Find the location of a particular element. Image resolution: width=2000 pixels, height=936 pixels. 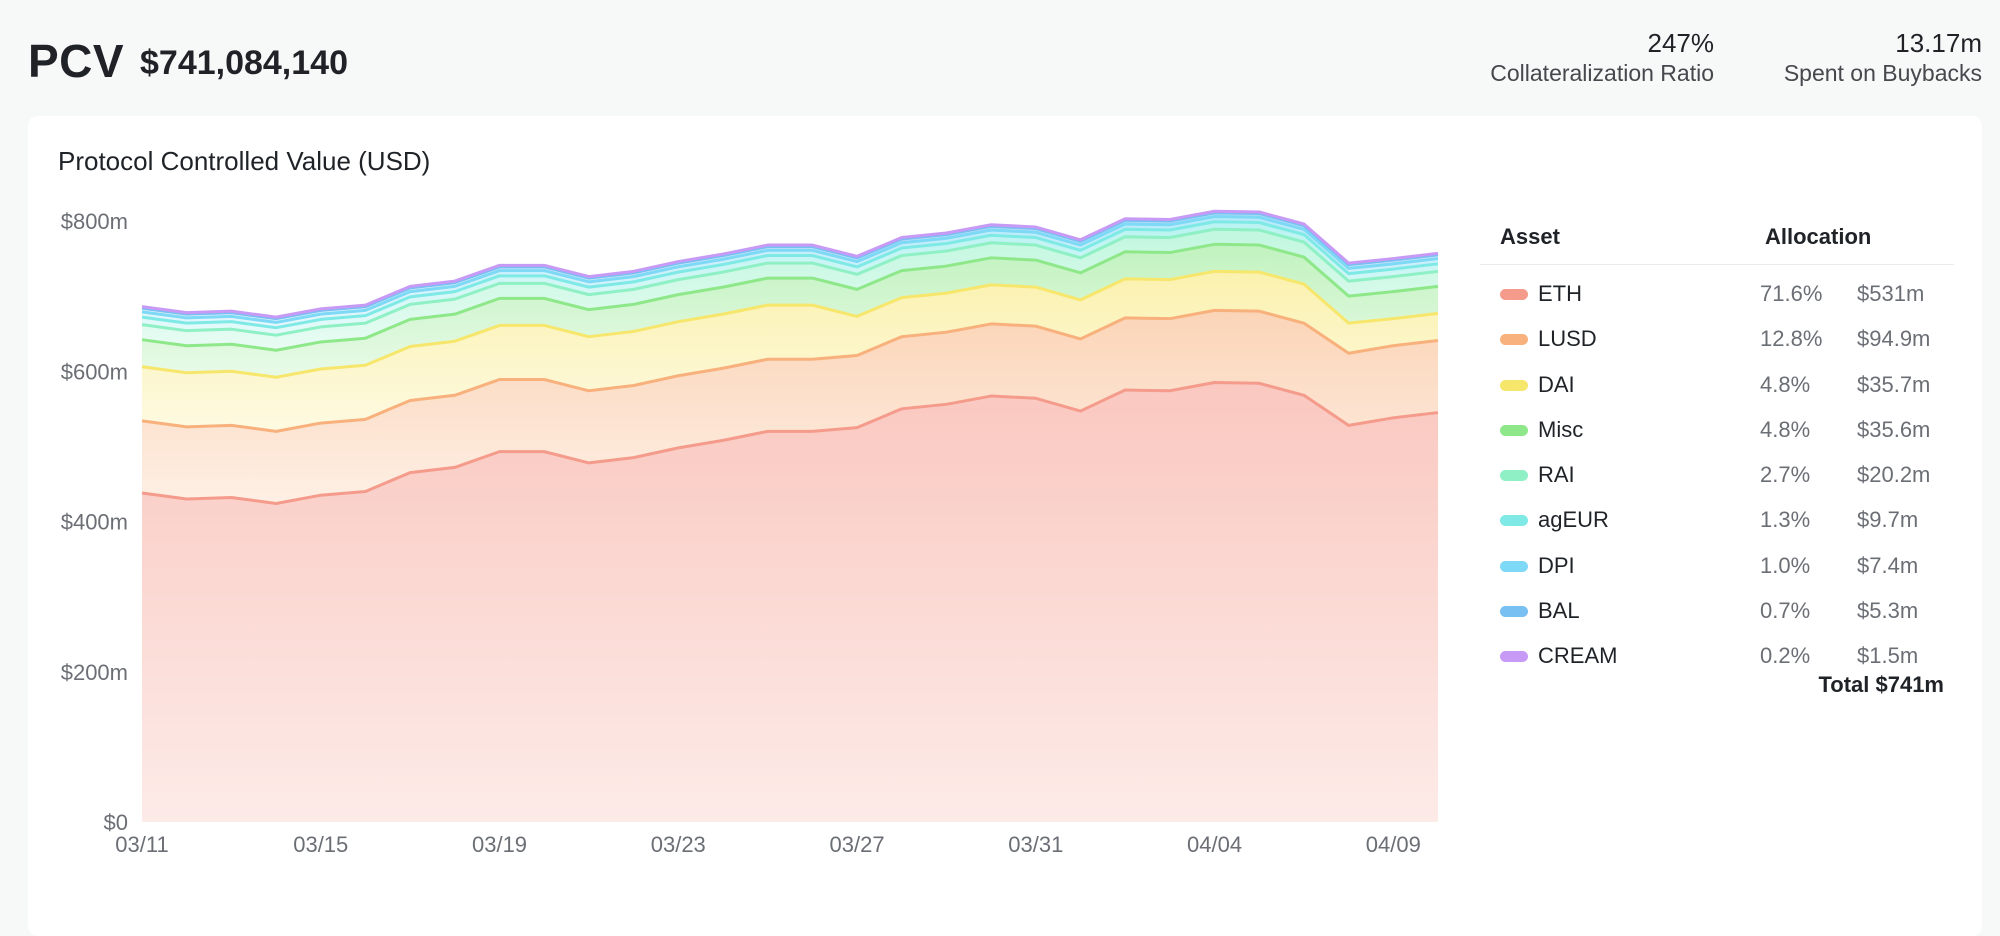

x-tick-label: 03/15 is located at coordinates (320, 844).